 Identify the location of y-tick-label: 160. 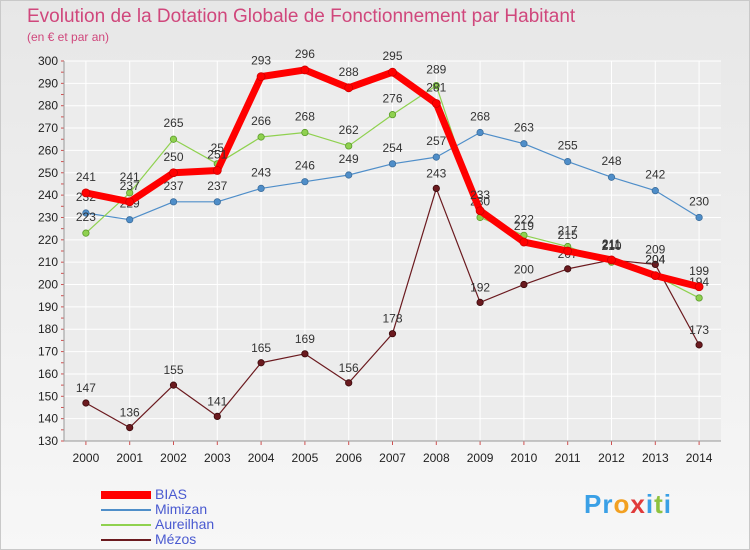
(48, 374).